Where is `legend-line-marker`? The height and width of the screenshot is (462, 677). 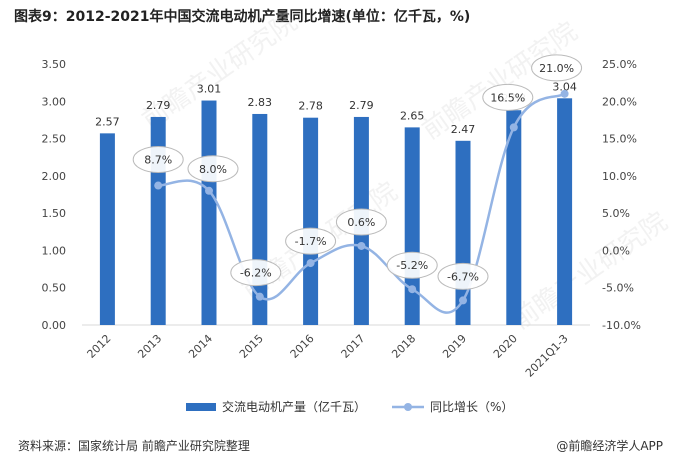
legend-line-marker is located at coordinates (408, 407).